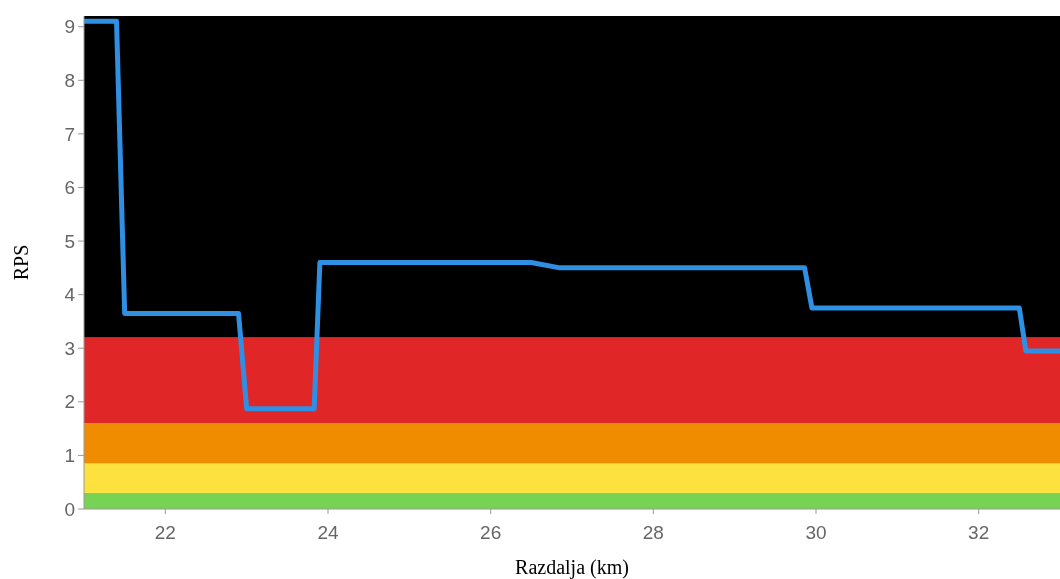 Image resolution: width=1060 pixels, height=579 pixels. Describe the element at coordinates (69, 348) in the screenshot. I see `y-tick-label: 3` at that location.